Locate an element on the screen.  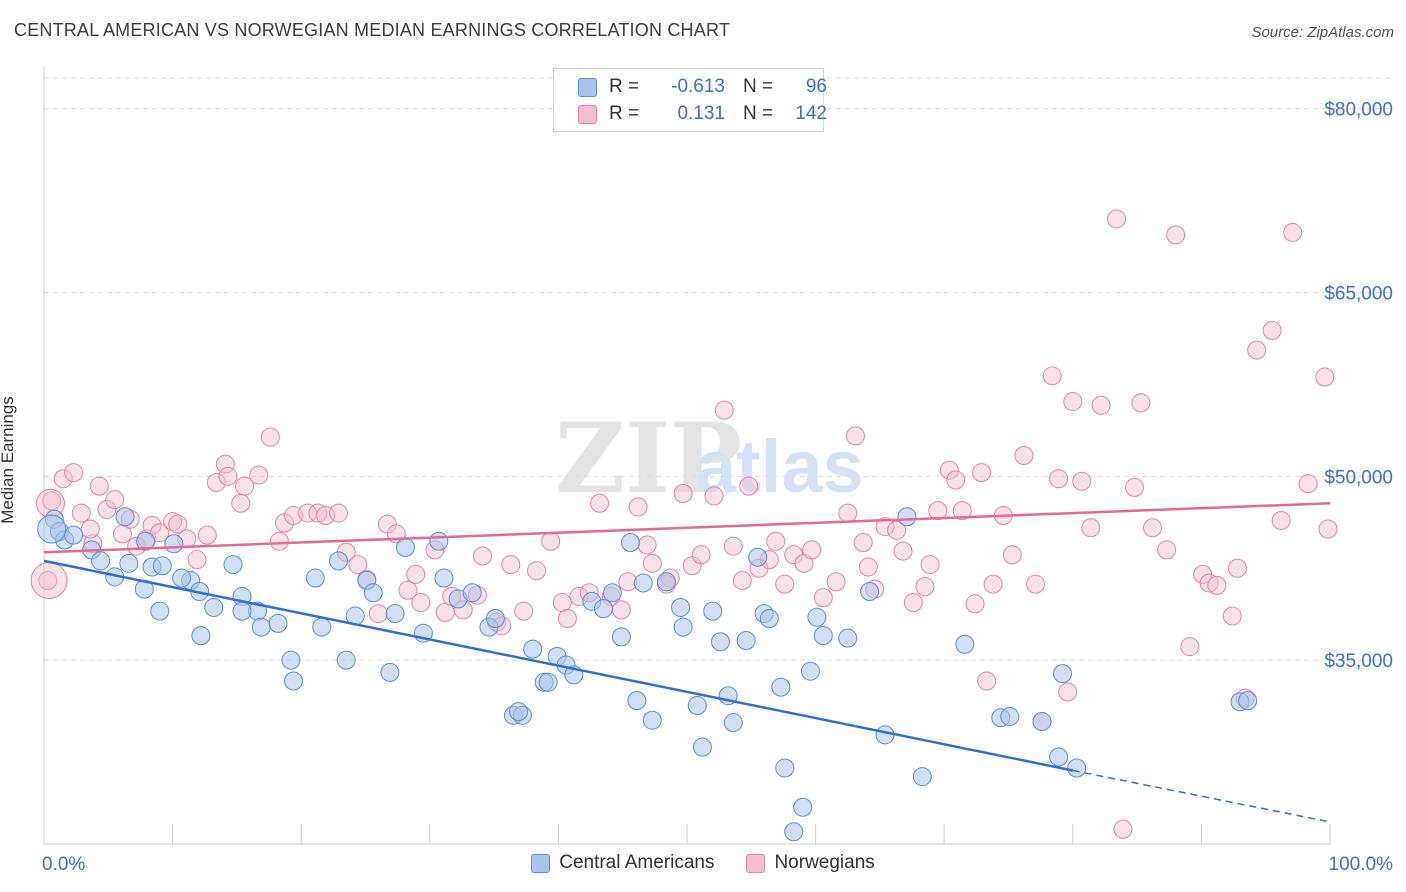
series-legend: Central Americans Norwegians is located at coordinates (703, 863).